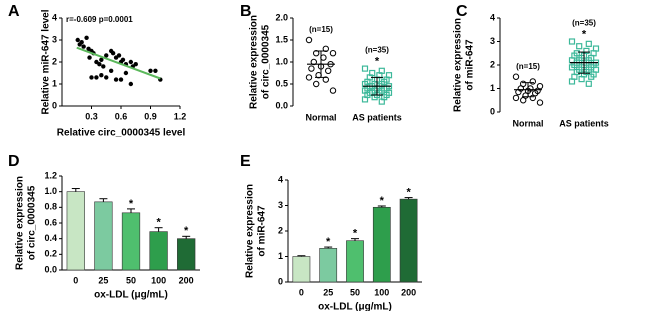 This screenshot has width=662, height=311. Describe the element at coordinates (99, 19) in the screenshot. I see `annotation: r=-0.609 p=0.0001` at that location.